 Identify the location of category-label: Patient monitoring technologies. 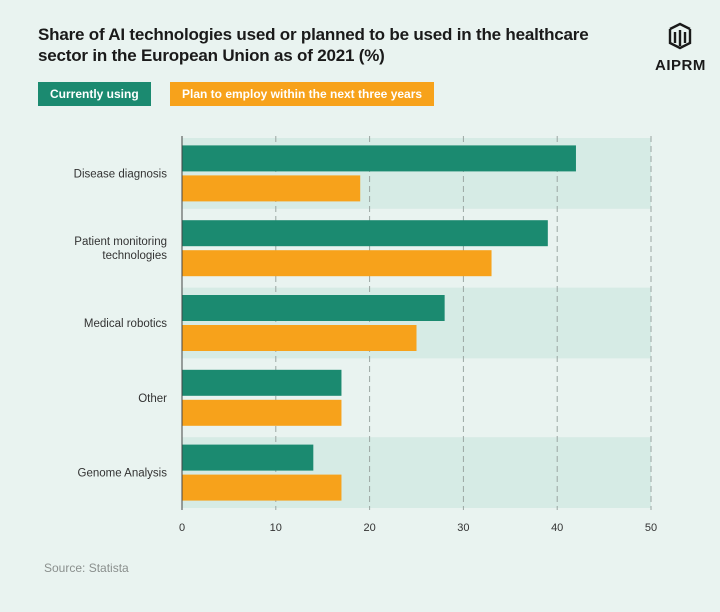
(120, 249).